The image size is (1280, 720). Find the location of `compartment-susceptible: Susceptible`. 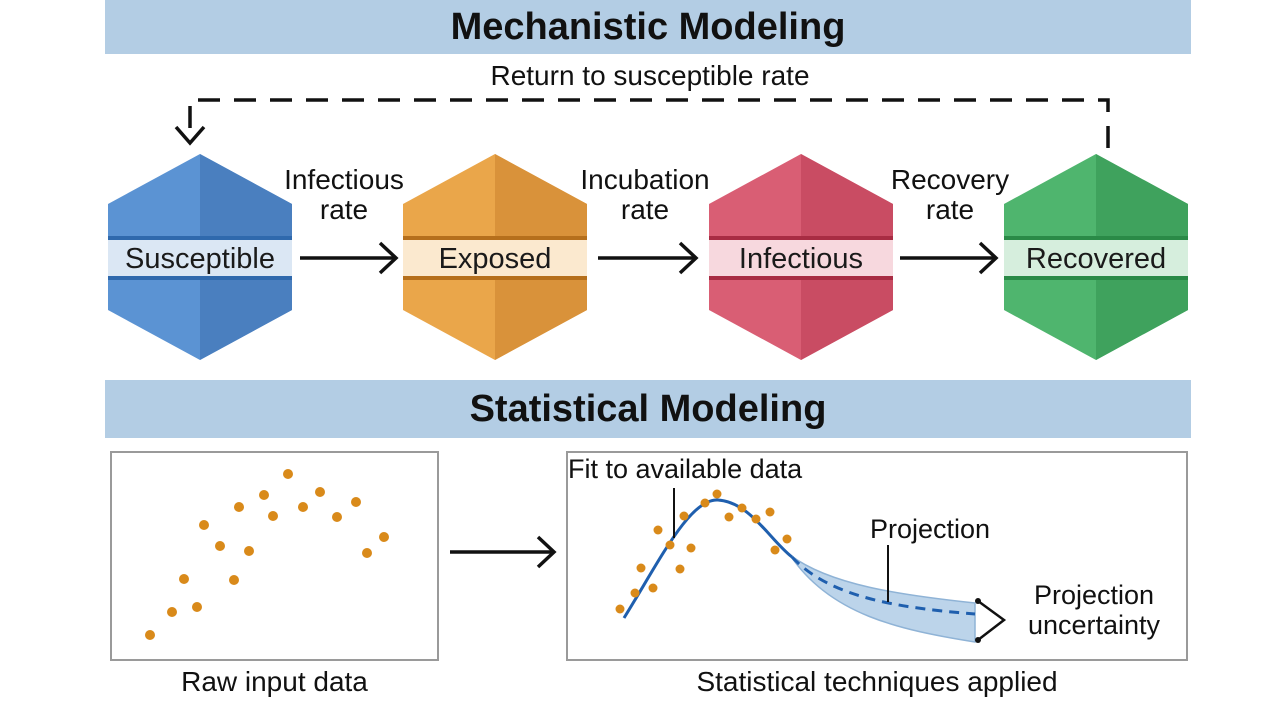

compartment-susceptible: Susceptible is located at coordinates (200, 257).